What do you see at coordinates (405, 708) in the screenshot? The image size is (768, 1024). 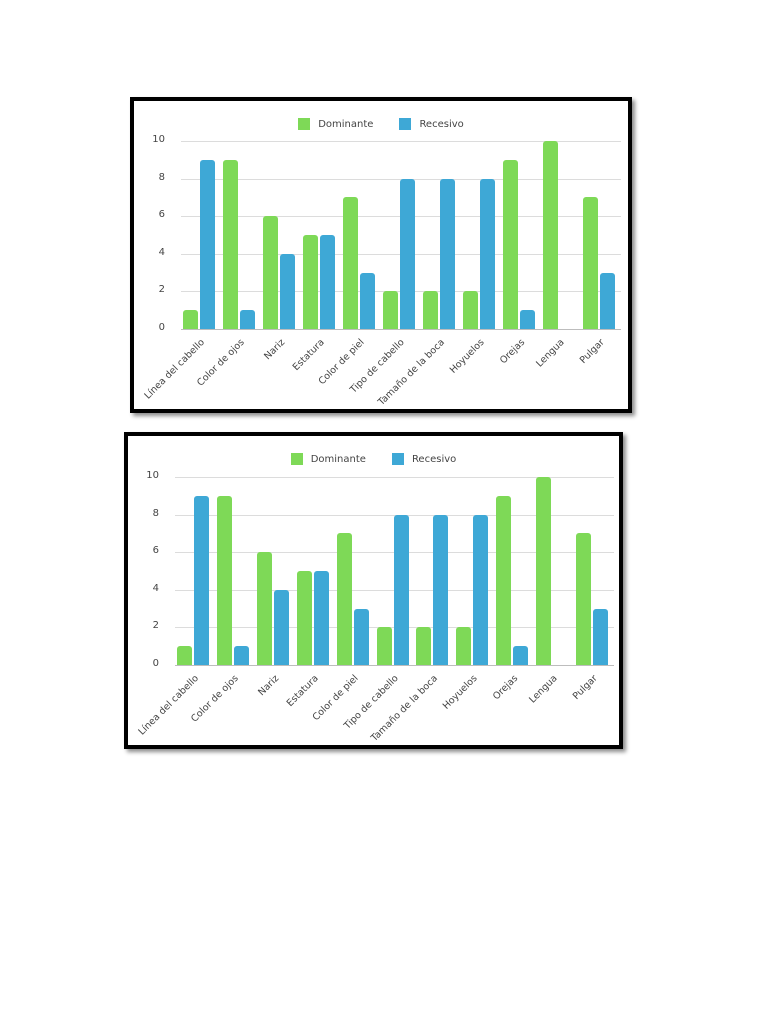 I see `x-tick-label: Tamaño de la boca` at bounding box center [405, 708].